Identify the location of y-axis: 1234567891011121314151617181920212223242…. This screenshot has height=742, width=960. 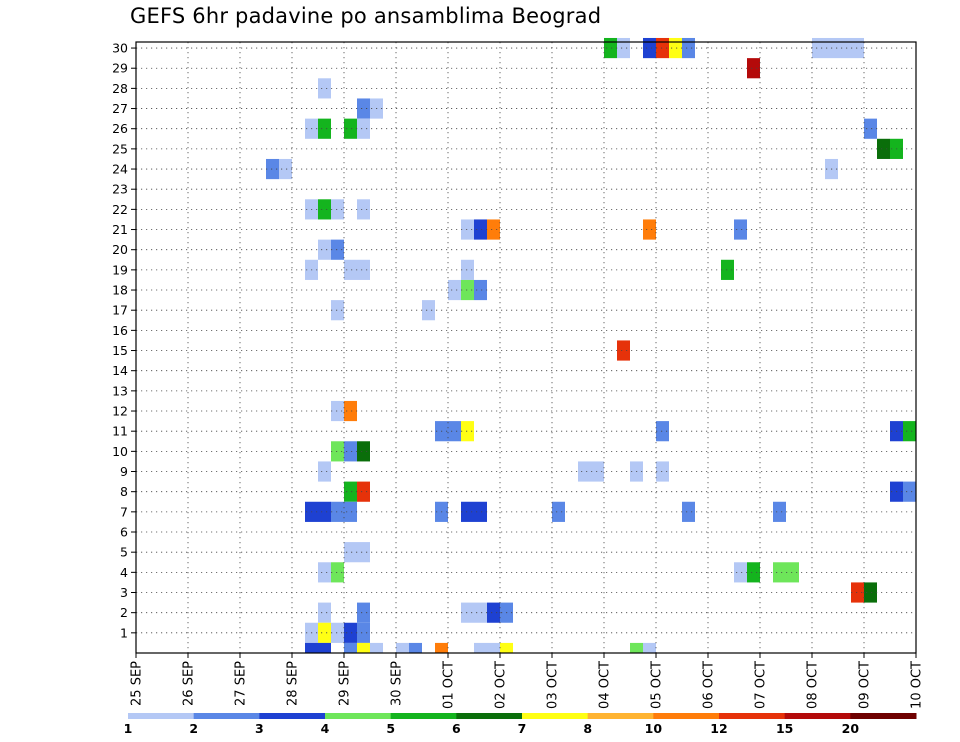
(124, 340).